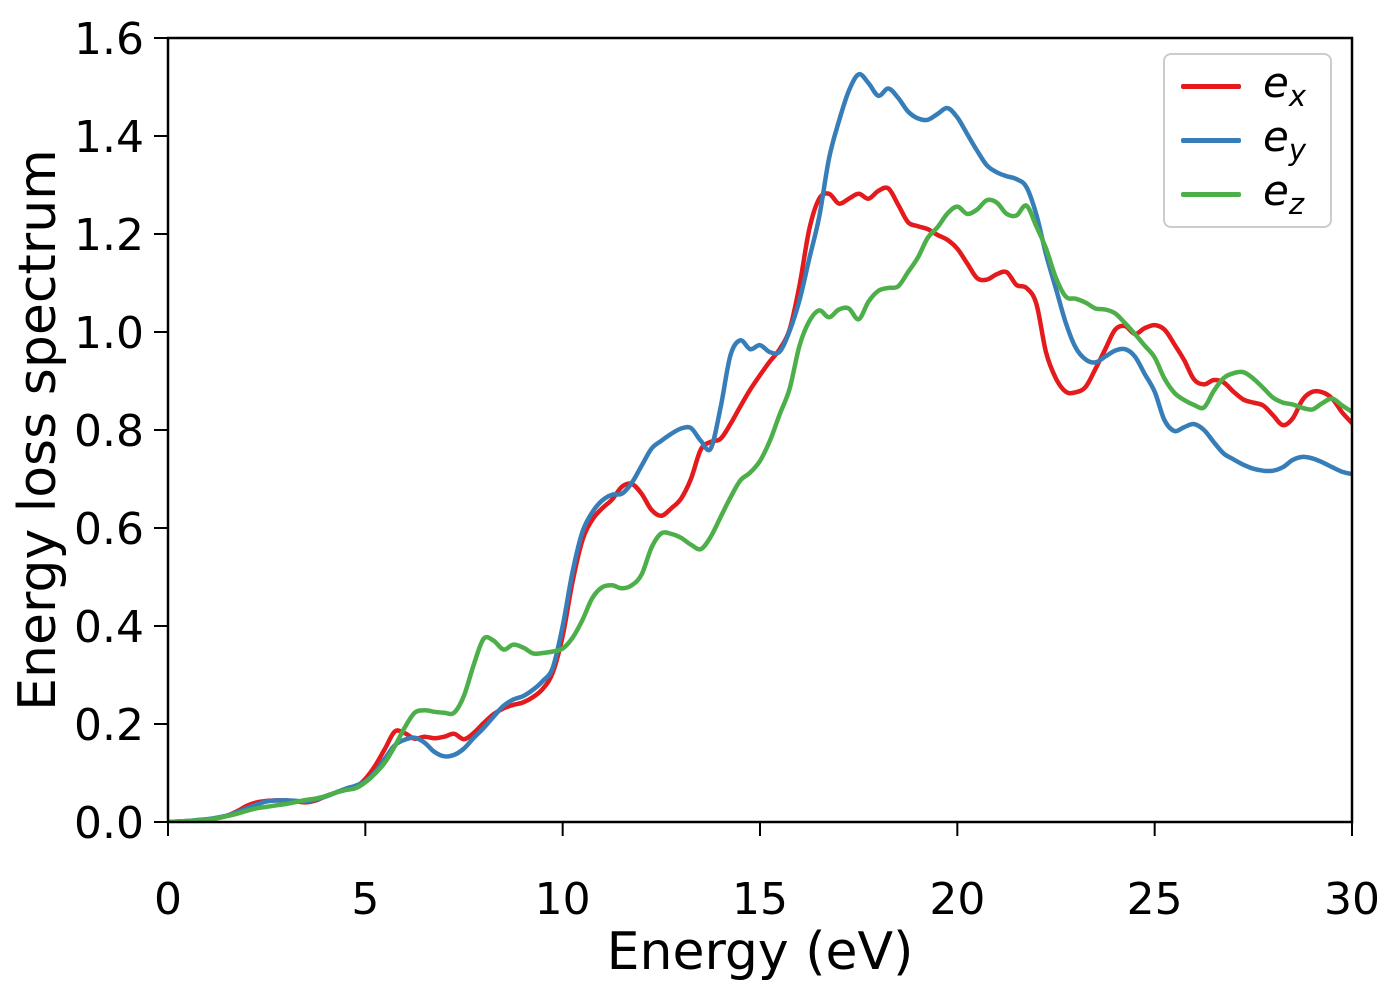  Describe the element at coordinates (168, 899) in the screenshot. I see `x-tick-label: 0` at that location.